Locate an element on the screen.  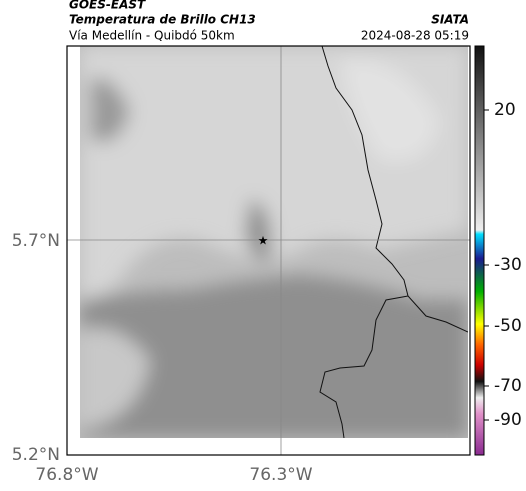
source: SIATA is located at coordinates (450, 20).